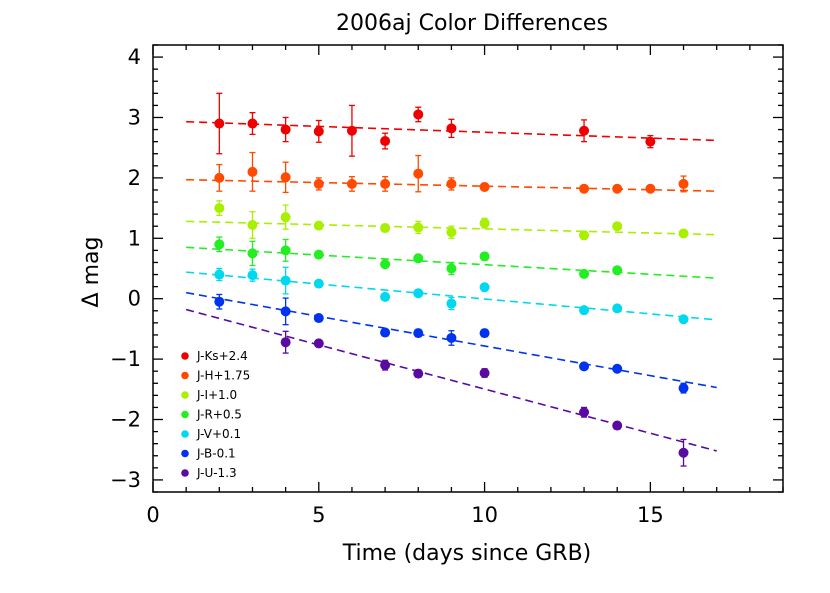 The image size is (830, 593). I want to click on x-tick-label: 0, so click(152, 515).